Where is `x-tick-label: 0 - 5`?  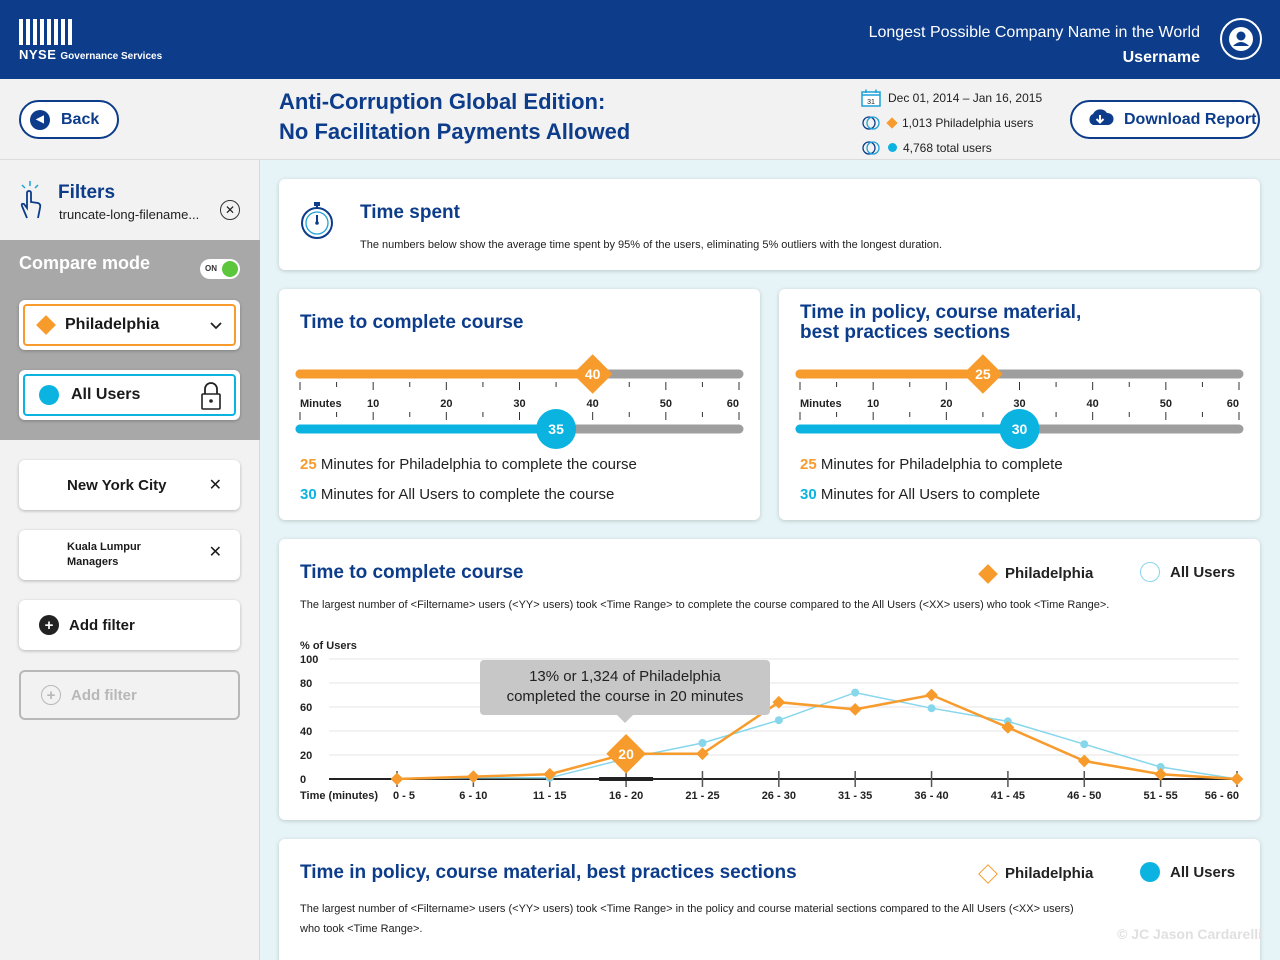 x-tick-label: 0 - 5 is located at coordinates (404, 796).